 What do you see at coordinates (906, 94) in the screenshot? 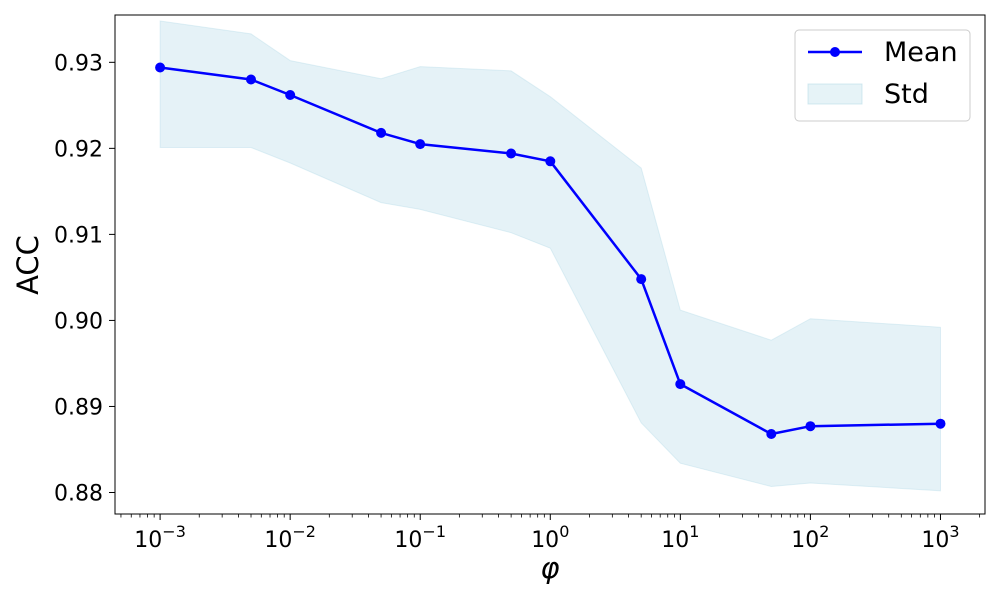
I see `legend-std-label: Std` at bounding box center [906, 94].